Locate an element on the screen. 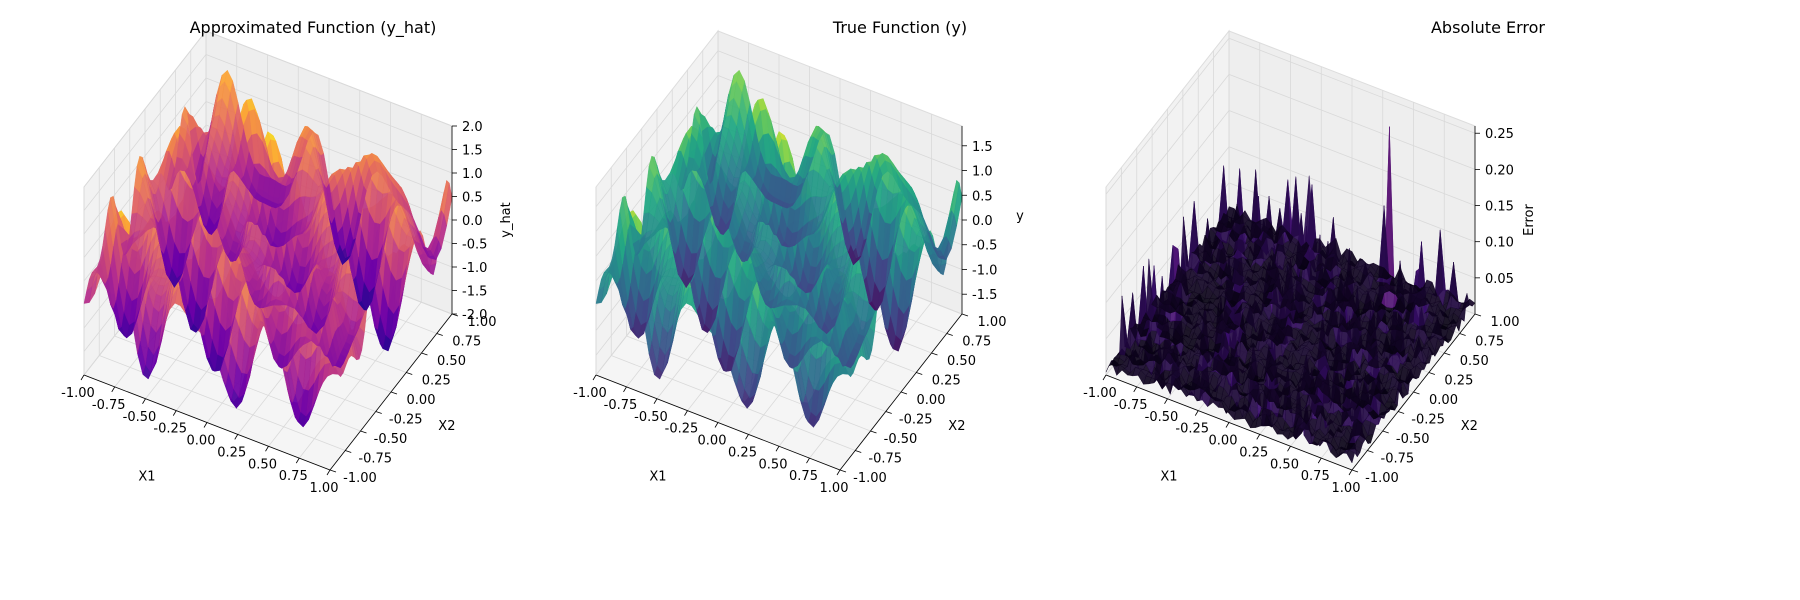 The image size is (1800, 600). z-tick-label: 2.0 is located at coordinates (472, 127).